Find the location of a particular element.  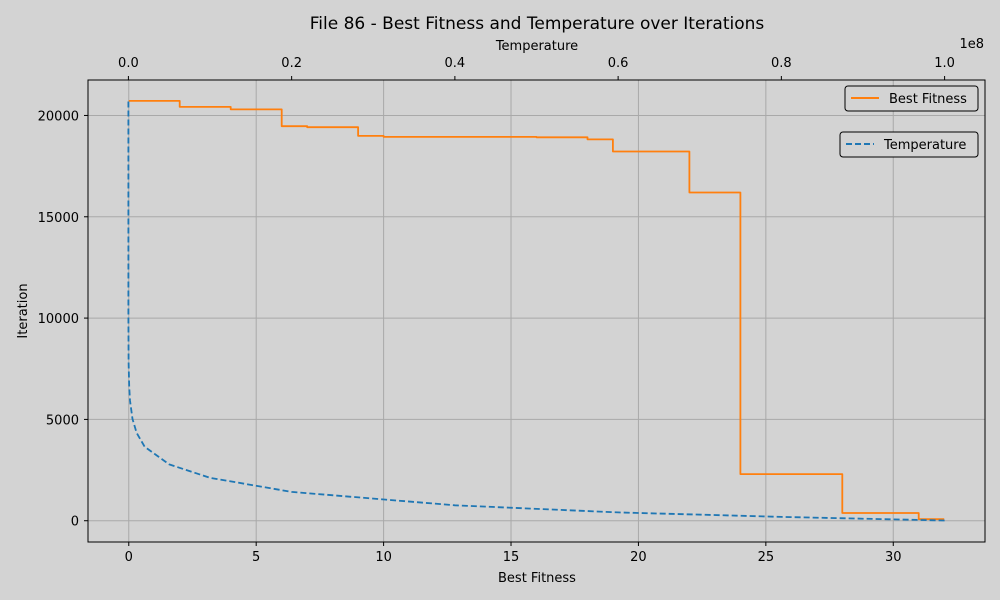

top-axis-offset-label: 1e8 is located at coordinates (971, 44).